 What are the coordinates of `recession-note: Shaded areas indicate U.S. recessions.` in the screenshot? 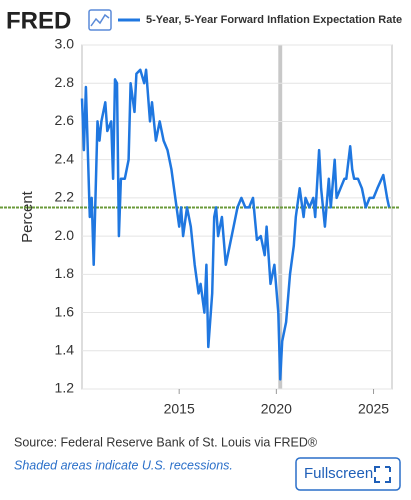 It's located at (123, 465).